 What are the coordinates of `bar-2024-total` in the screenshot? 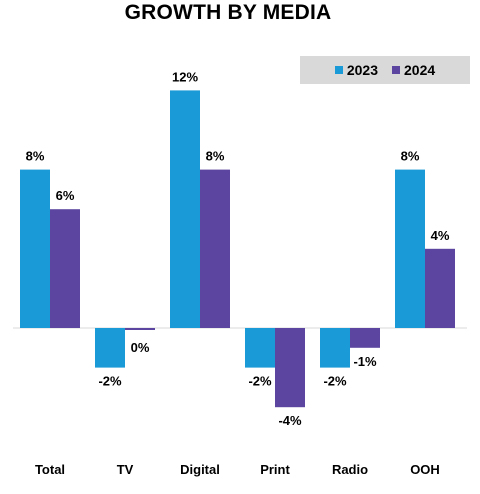 It's located at (65, 268).